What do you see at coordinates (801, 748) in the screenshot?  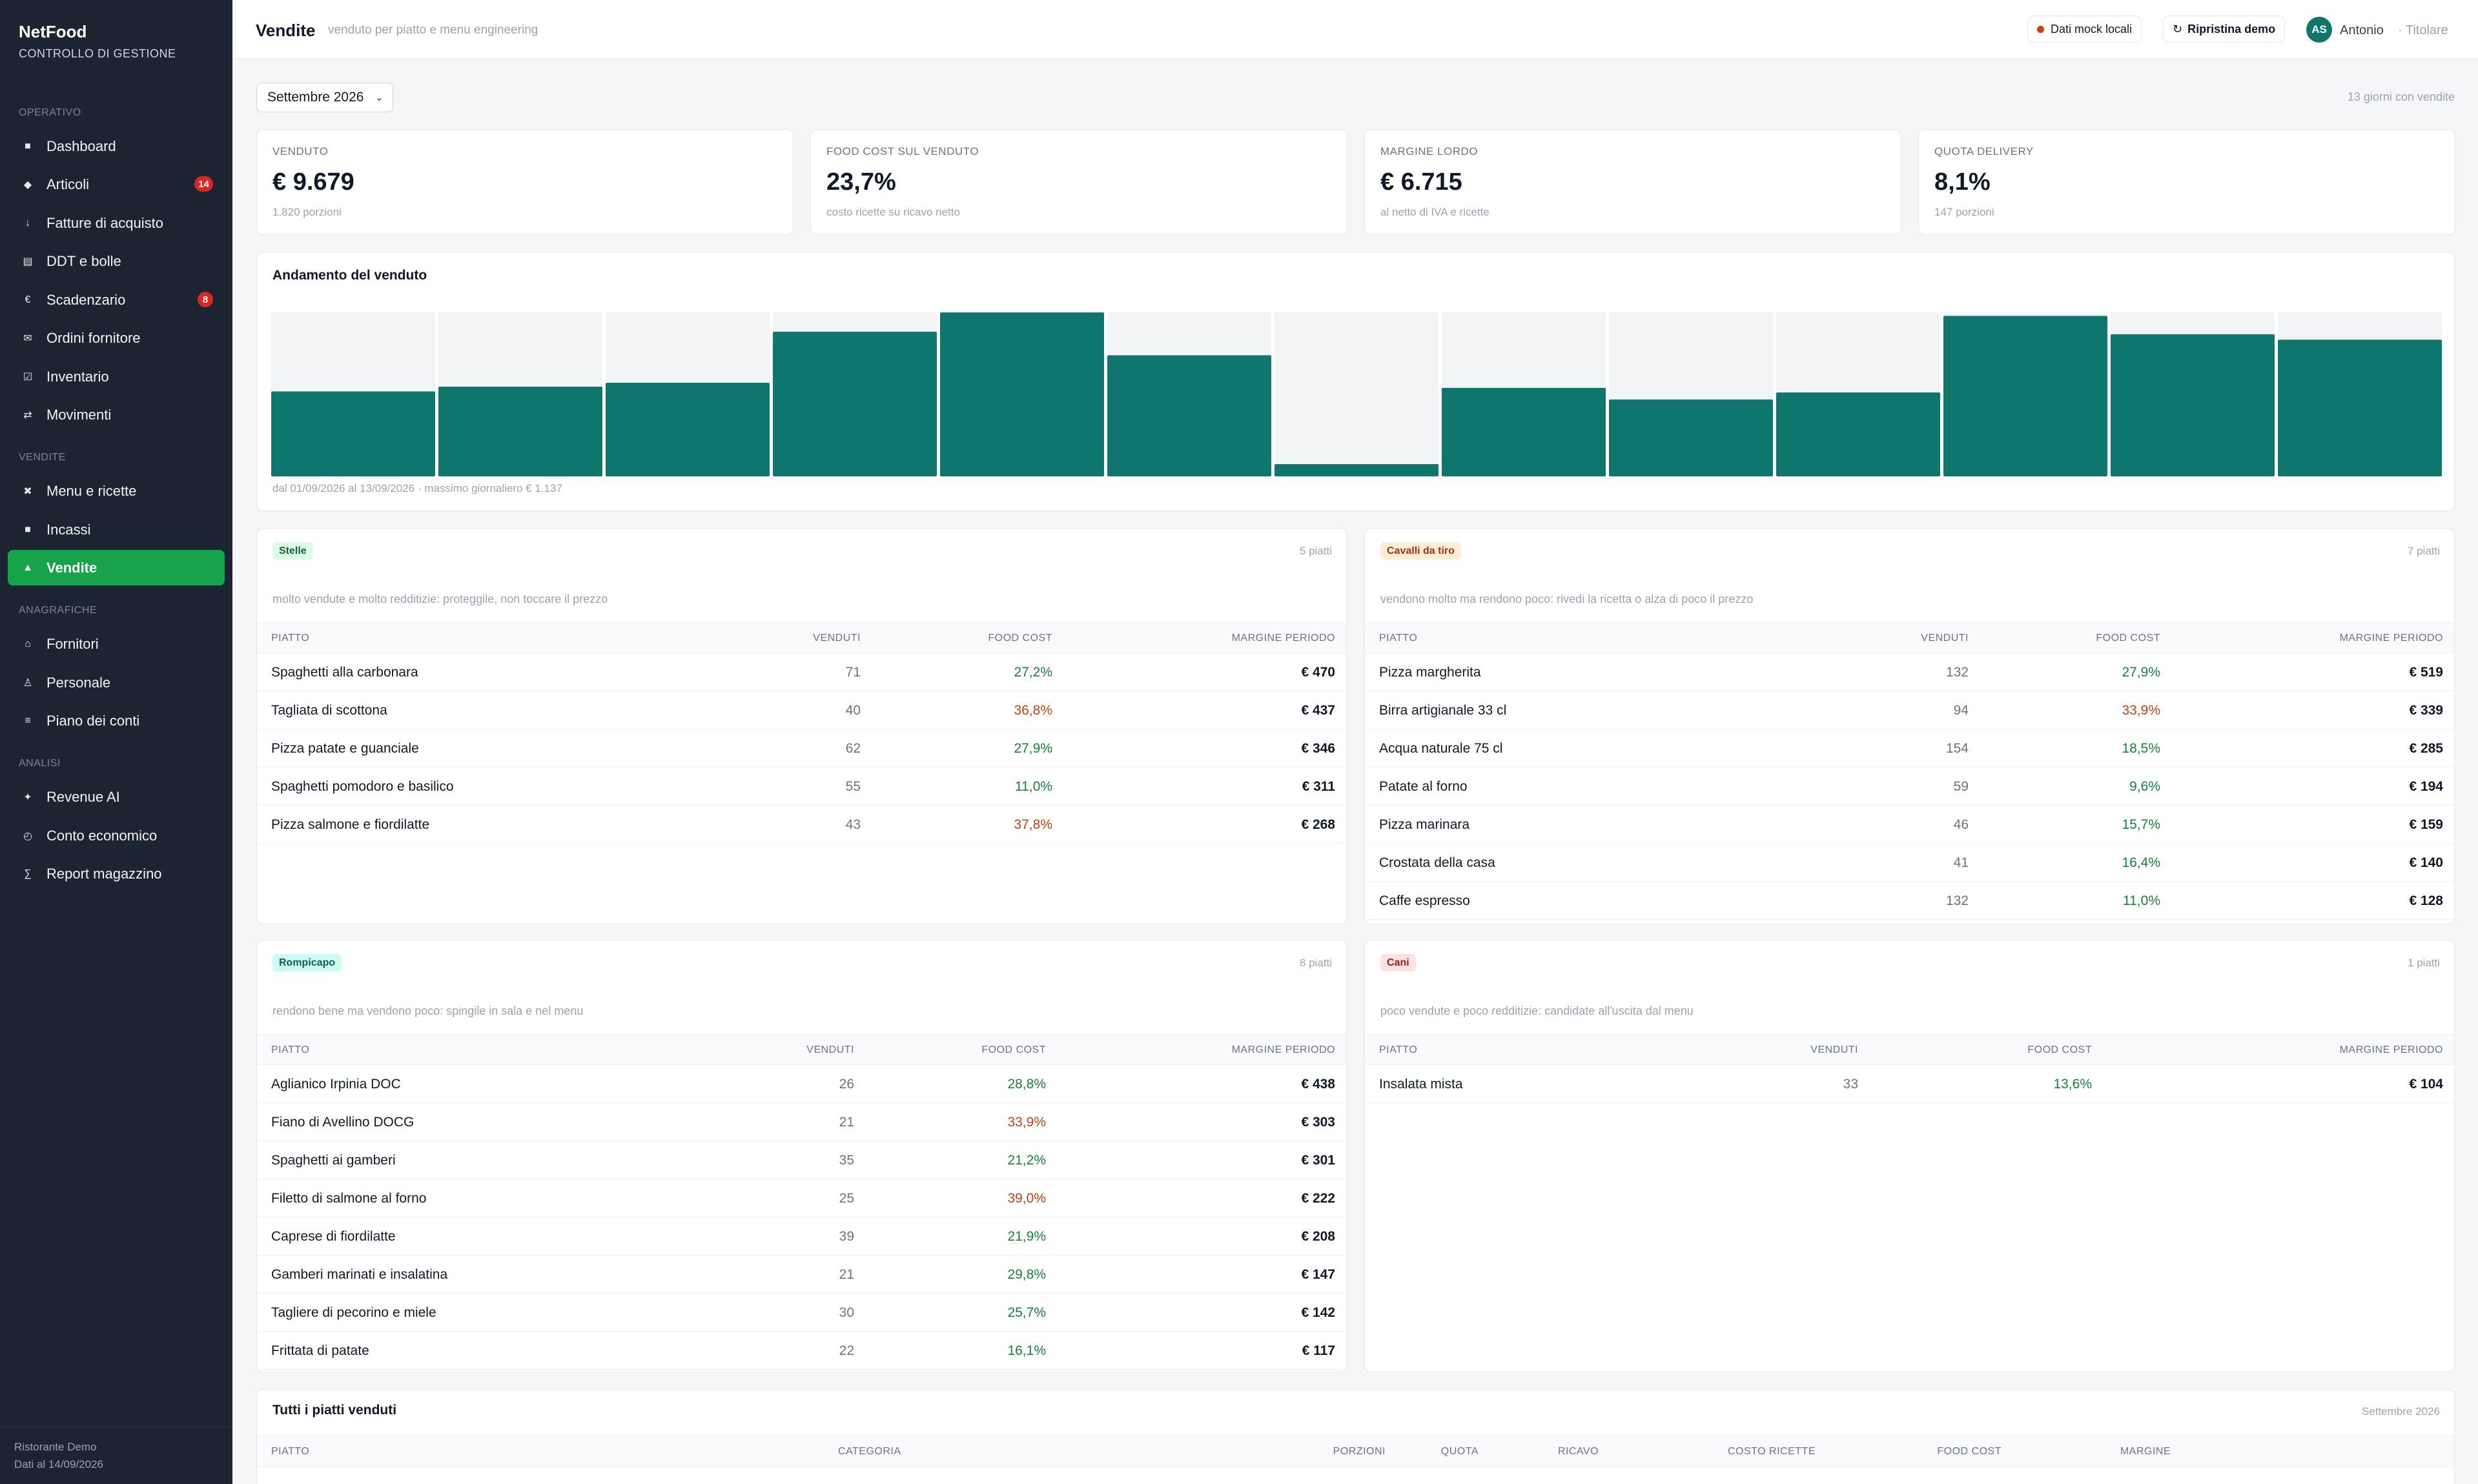 I see `table-row: Pizza patate e guanciale 62 27,9% € 346` at bounding box center [801, 748].